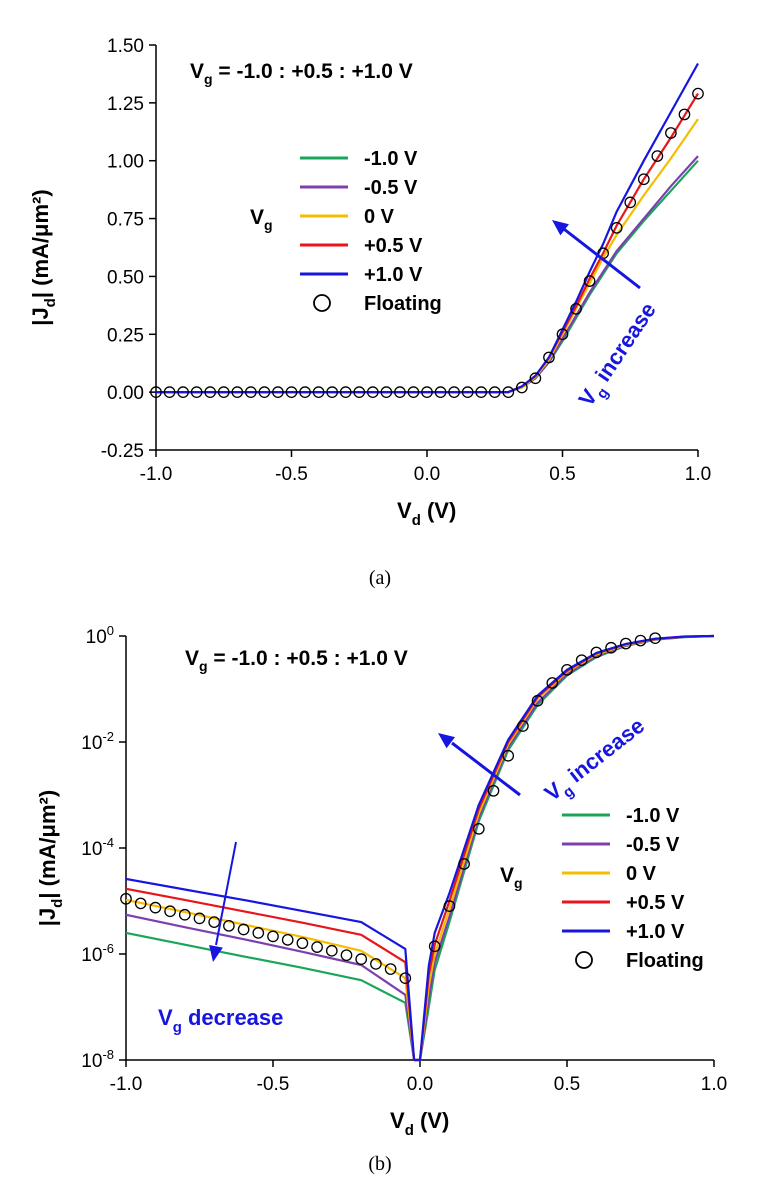  Describe the element at coordinates (216, 953) in the screenshot. I see `decrease-arrowhead` at that location.